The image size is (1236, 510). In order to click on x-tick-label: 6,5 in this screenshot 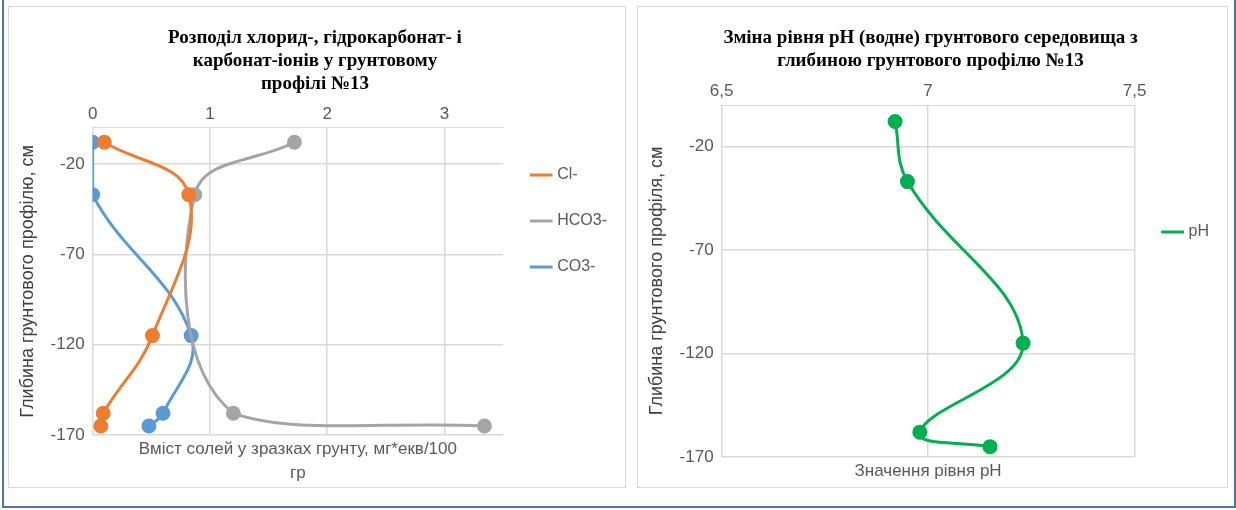, I will do `click(721, 91)`.